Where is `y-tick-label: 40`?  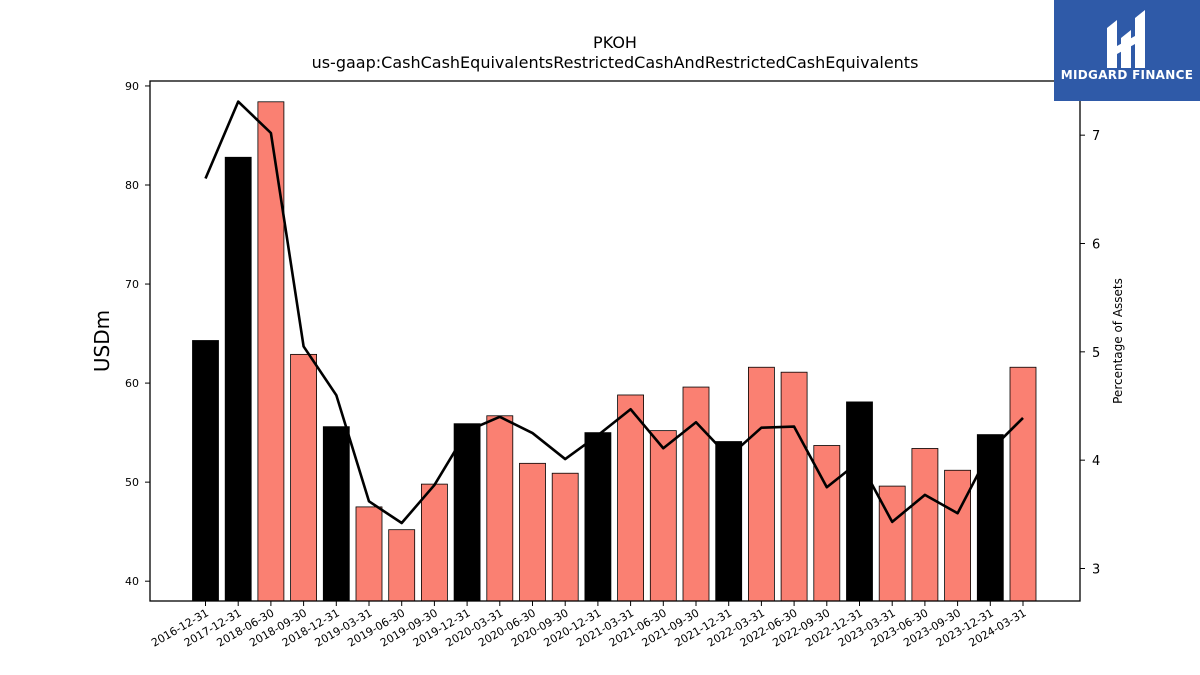 y-tick-label: 40 is located at coordinates (132, 581).